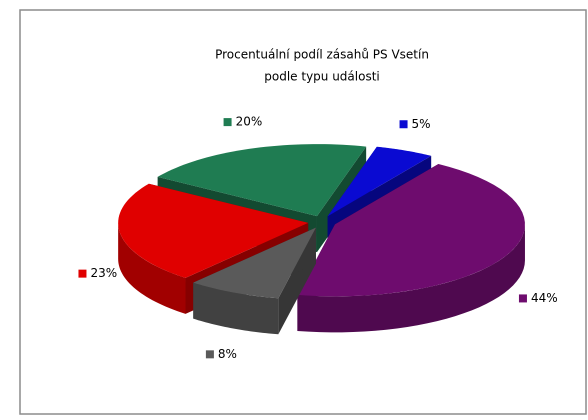 The height and width of the screenshot is (420, 588). I want to click on data-label: 44%, so click(544, 298).